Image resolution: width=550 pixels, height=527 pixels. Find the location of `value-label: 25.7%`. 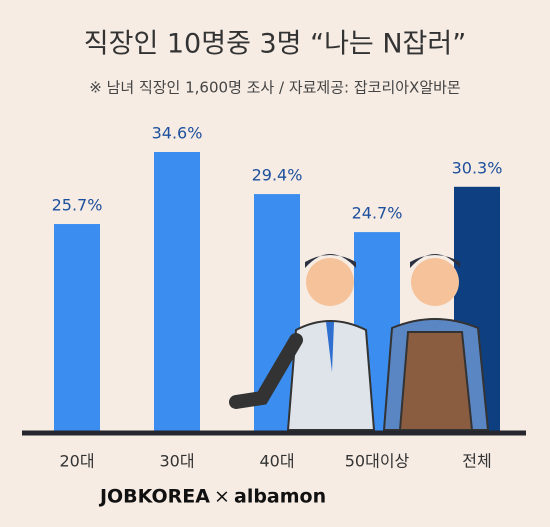

value-label: 25.7% is located at coordinates (77, 205).